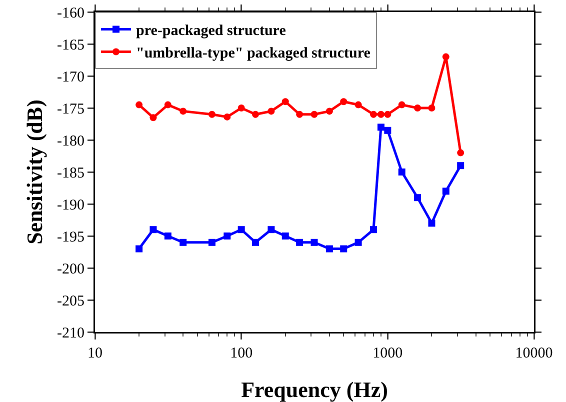 The width and height of the screenshot is (566, 402). I want to click on x-tick-label: 1000, so click(387, 354).